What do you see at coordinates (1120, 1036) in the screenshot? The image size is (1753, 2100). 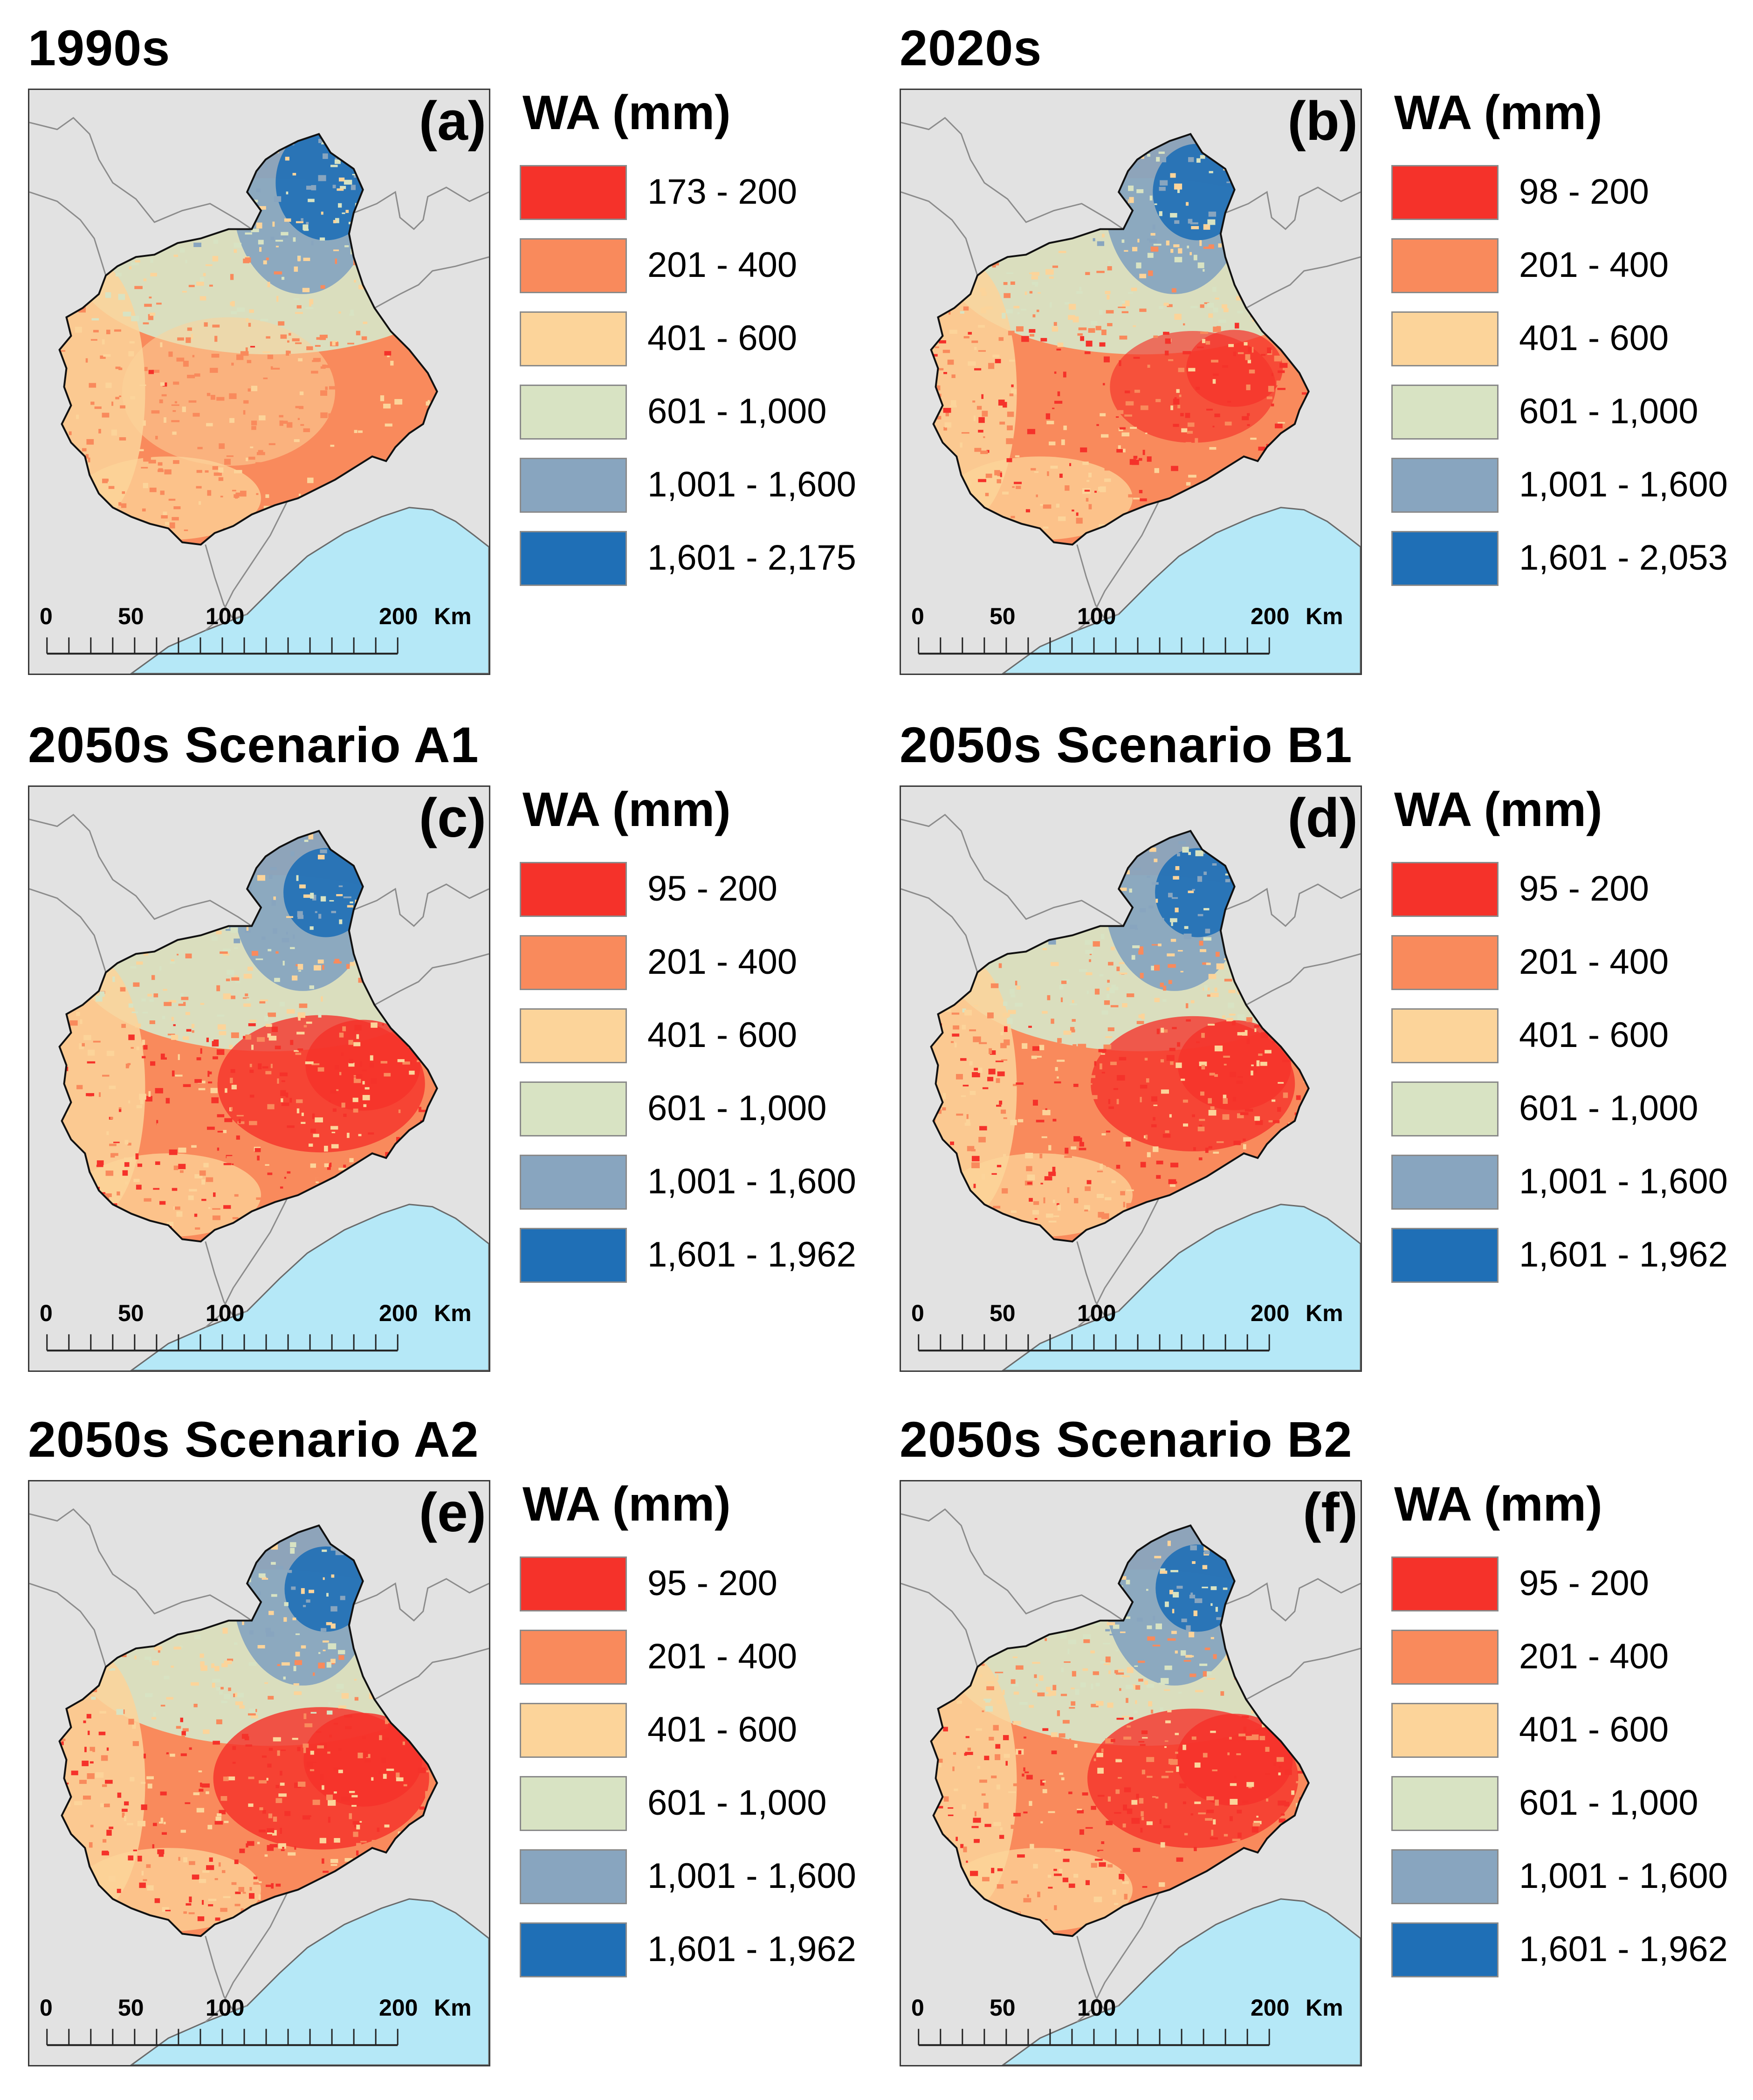 I see `region-boundary` at bounding box center [1120, 1036].